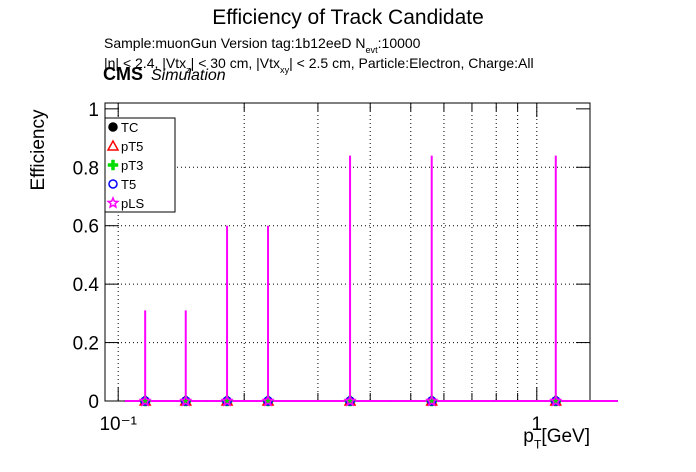  What do you see at coordinates (128, 184) in the screenshot?
I see `legend-label: T5` at bounding box center [128, 184].